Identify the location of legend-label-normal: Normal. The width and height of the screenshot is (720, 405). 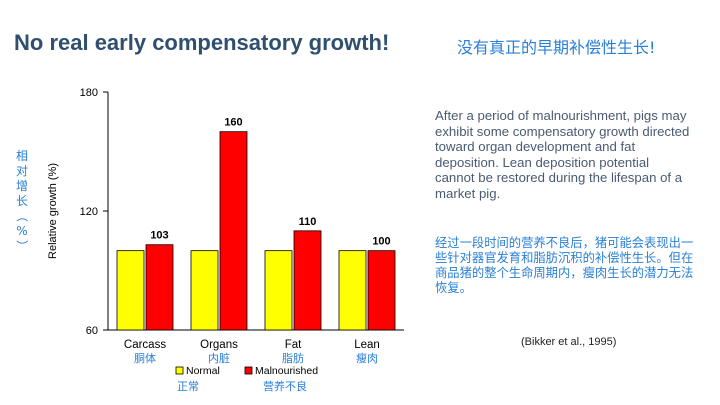
(203, 371).